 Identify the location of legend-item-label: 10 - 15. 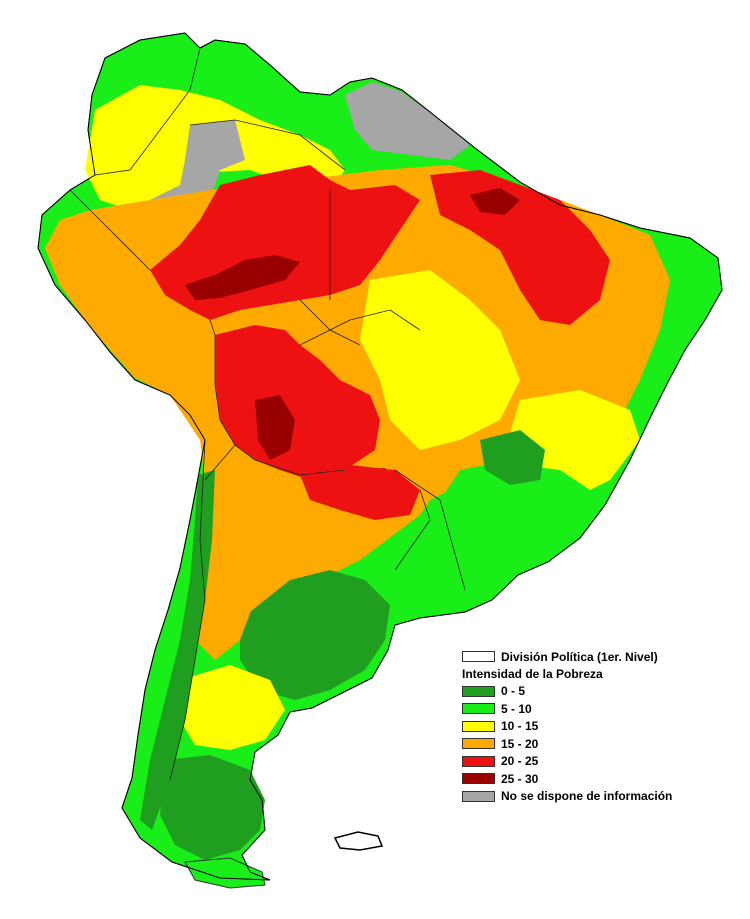
(520, 726).